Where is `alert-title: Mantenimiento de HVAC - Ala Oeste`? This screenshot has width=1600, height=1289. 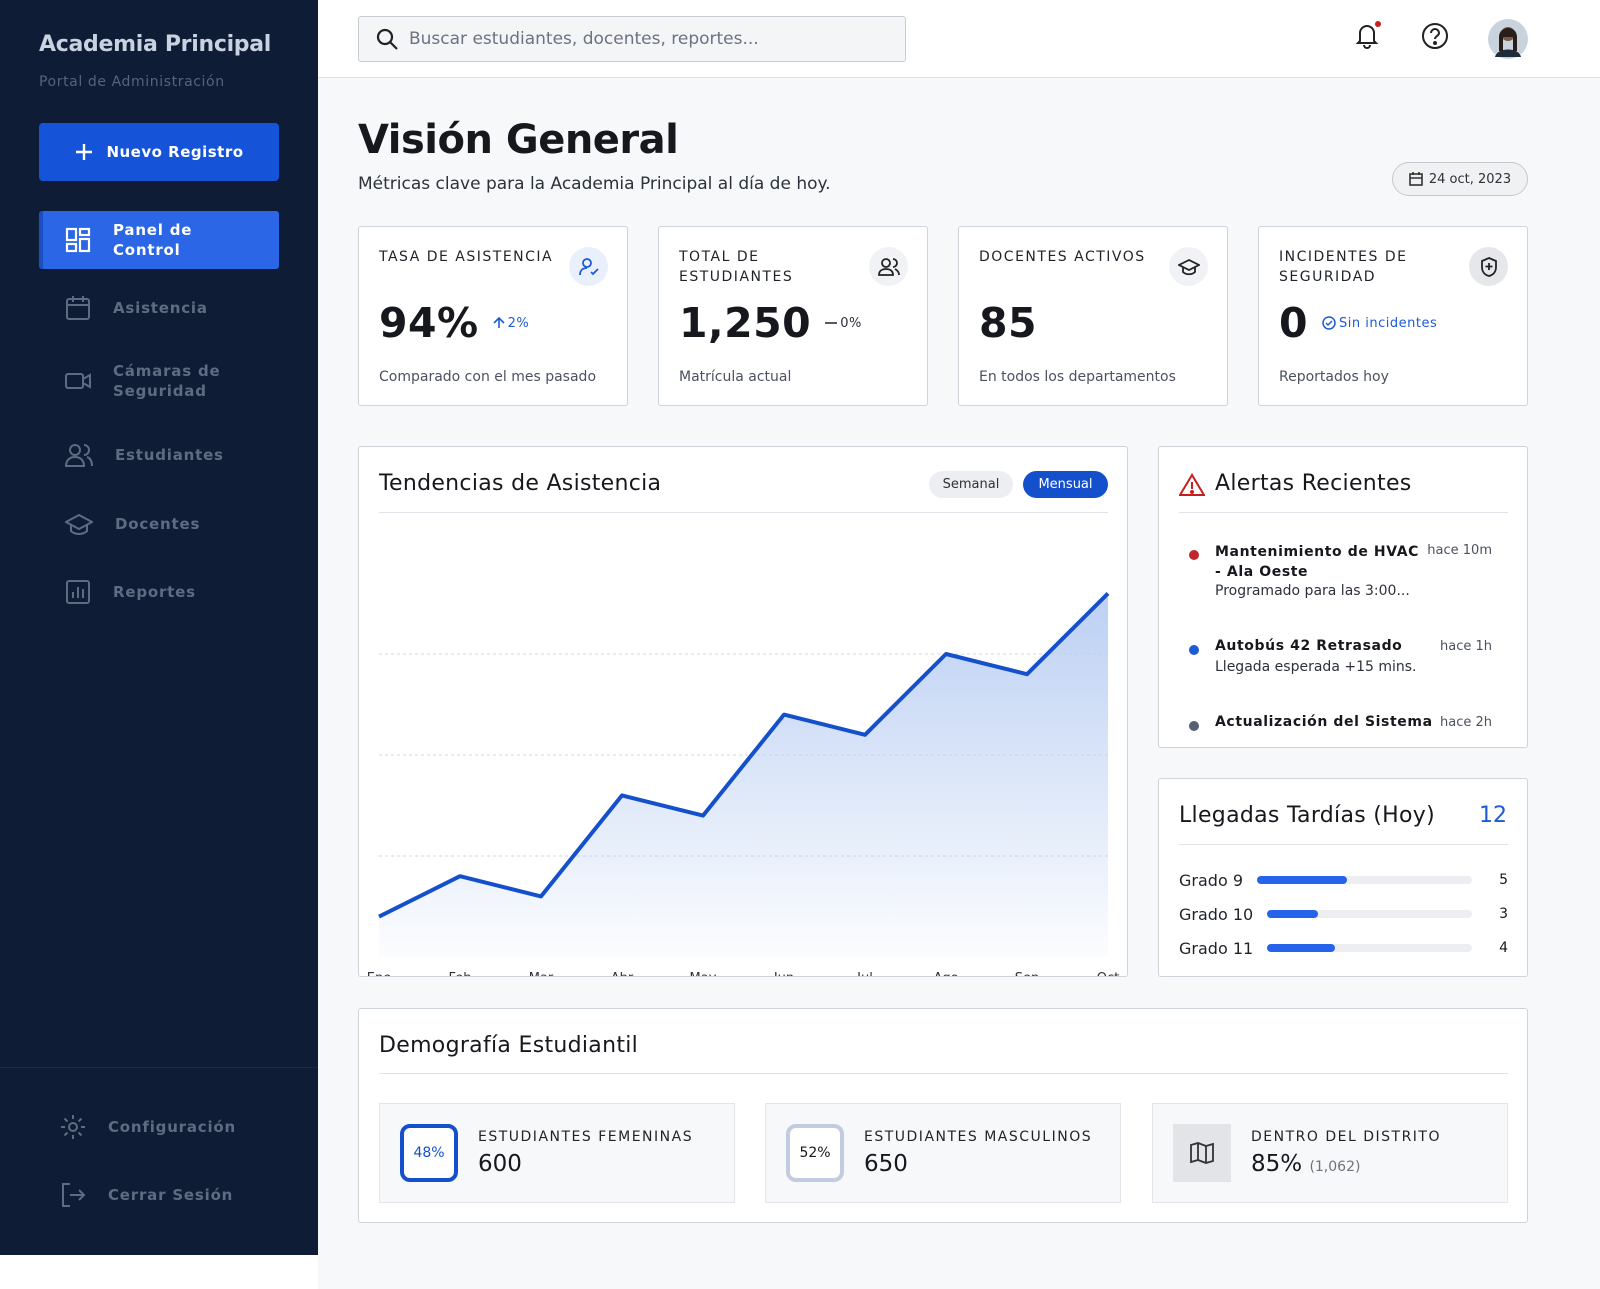
alert-title: Mantenimiento de HVAC - Ala Oeste is located at coordinates (1317, 562).